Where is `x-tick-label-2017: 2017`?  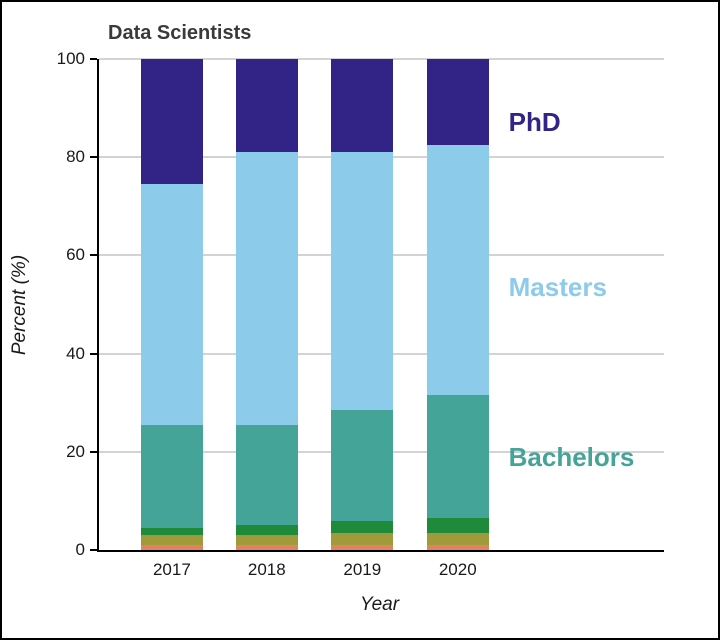 x-tick-label-2017: 2017 is located at coordinates (171, 569).